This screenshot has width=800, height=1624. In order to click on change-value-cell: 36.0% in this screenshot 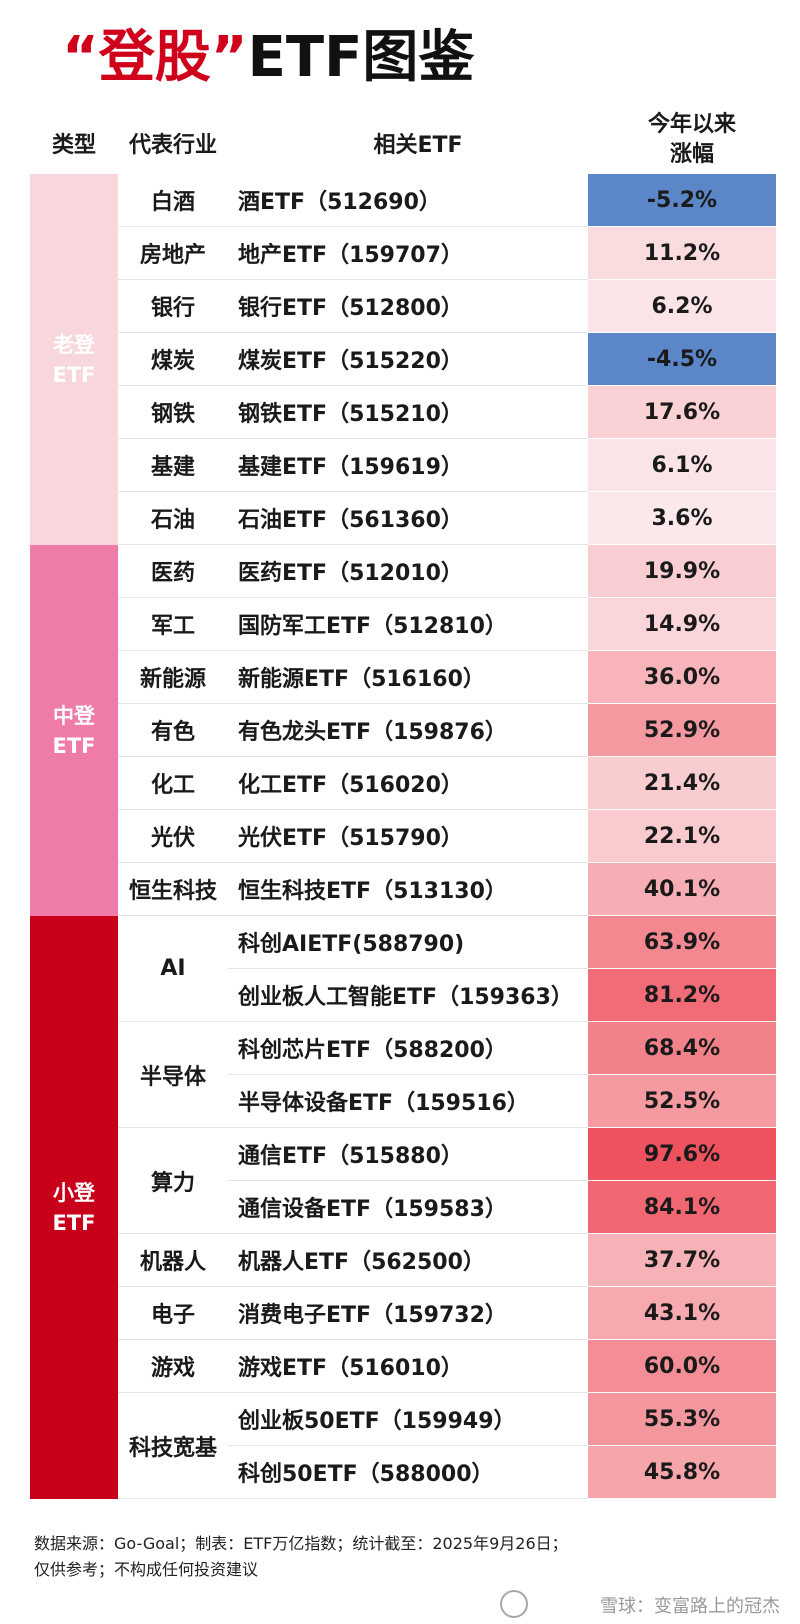, I will do `click(682, 677)`.